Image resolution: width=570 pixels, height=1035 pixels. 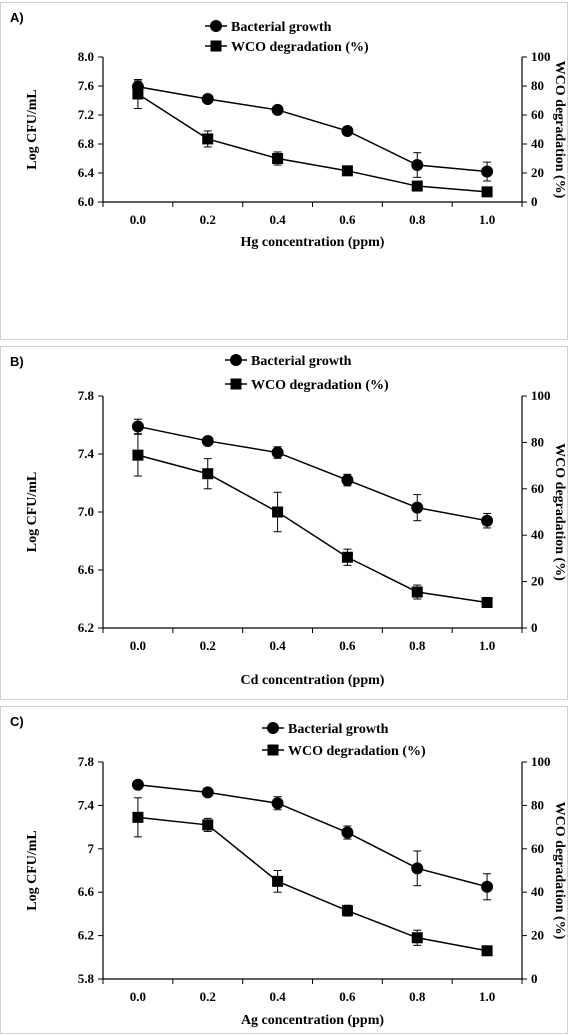 I want to click on panel-label: C), so click(x=17, y=721).